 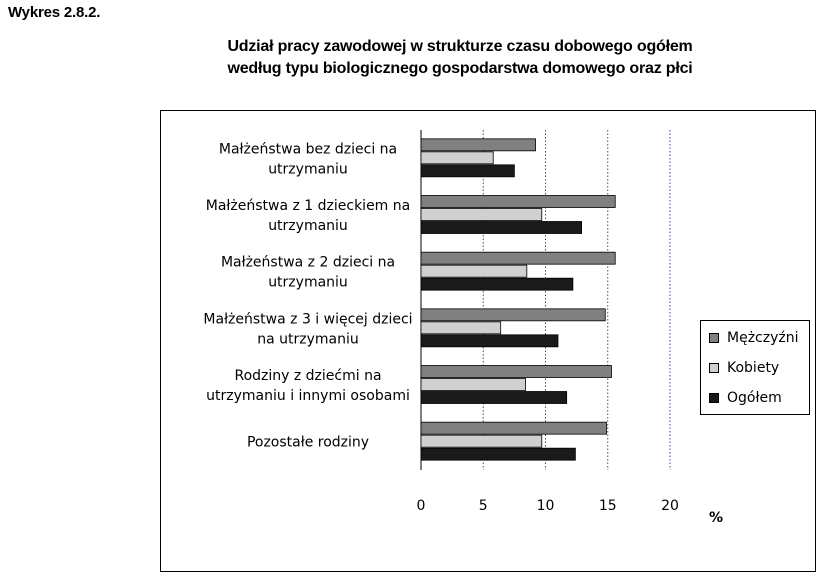 I want to click on legend-label-women: Kobiety, so click(x=753, y=368).